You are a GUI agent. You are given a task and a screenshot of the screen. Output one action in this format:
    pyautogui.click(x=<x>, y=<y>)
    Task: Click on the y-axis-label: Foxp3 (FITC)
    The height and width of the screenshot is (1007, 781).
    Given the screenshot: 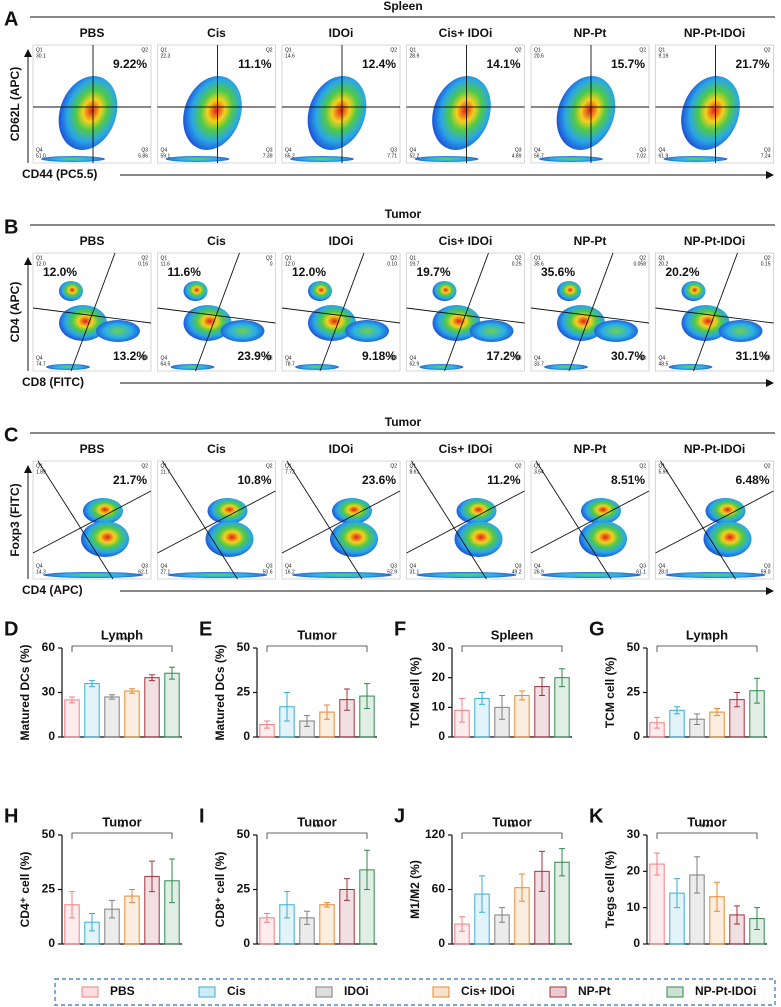 What is the action you would take?
    pyautogui.click(x=15, y=519)
    